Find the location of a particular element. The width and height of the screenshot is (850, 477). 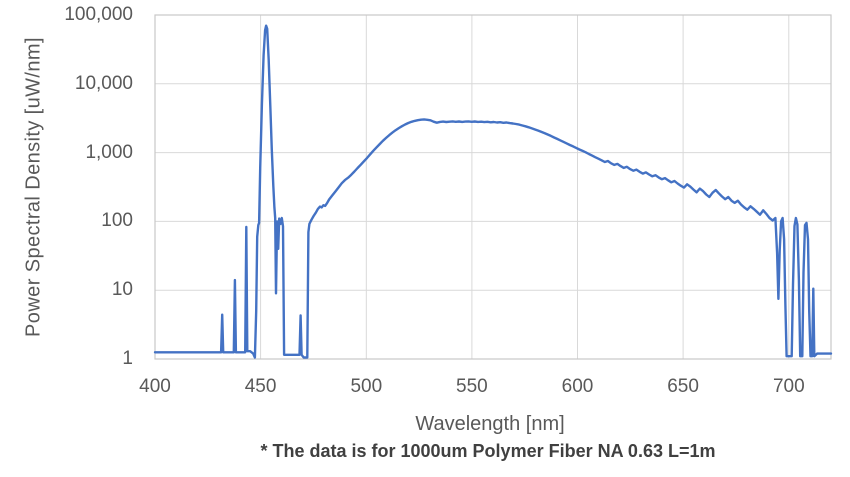

x-tick-label: 600 is located at coordinates (577, 386).